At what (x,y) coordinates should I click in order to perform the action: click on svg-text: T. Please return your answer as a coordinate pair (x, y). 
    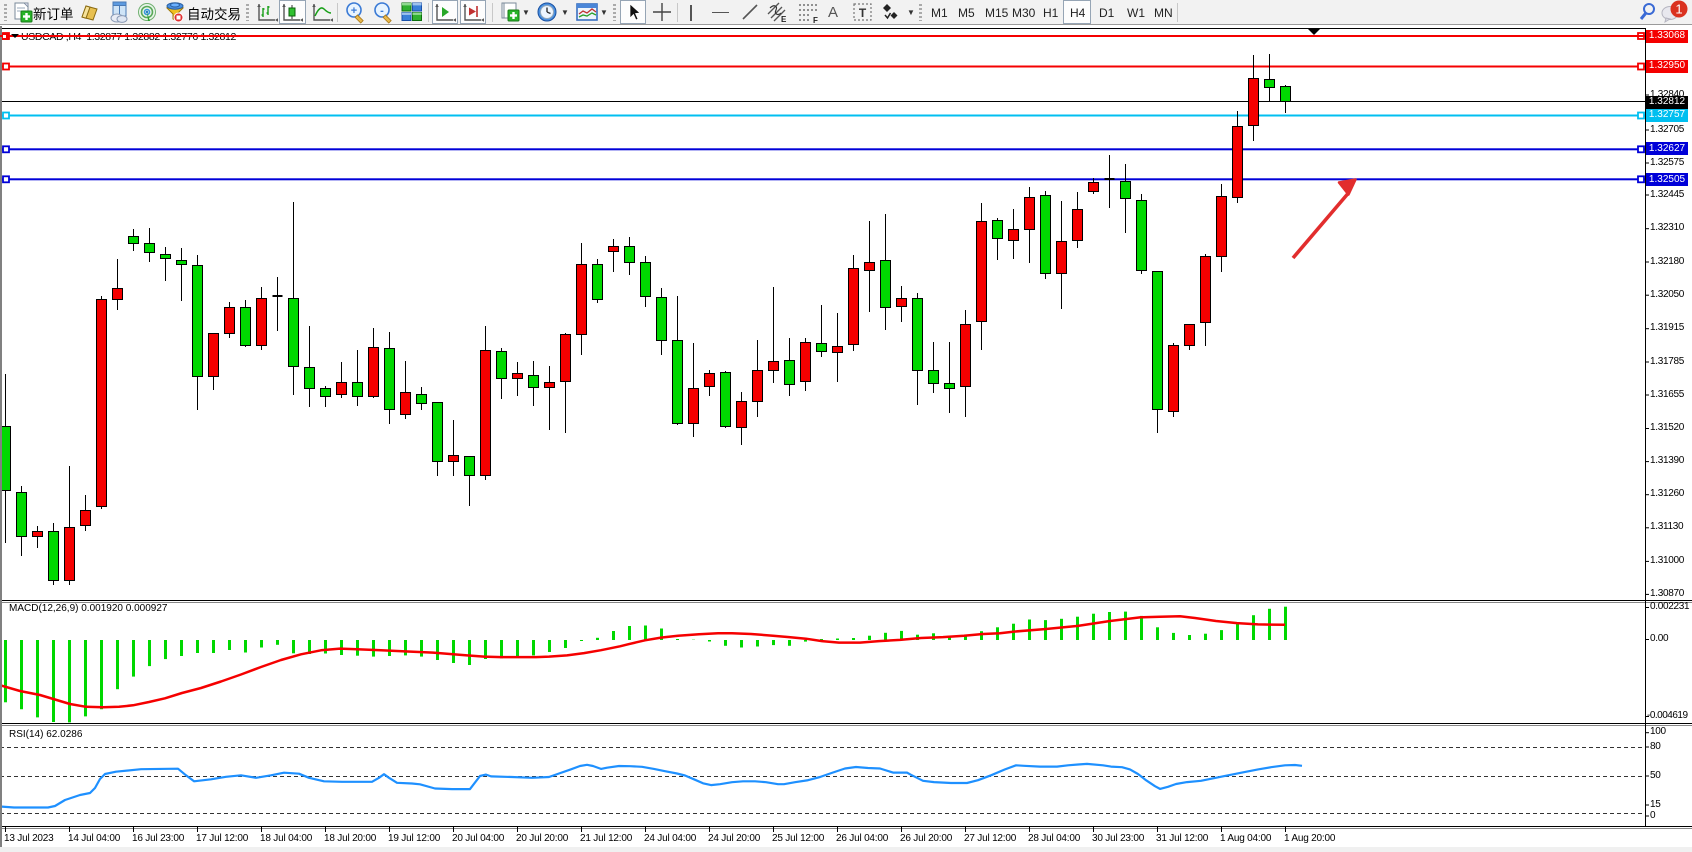
    Looking at the image, I should click on (863, 13).